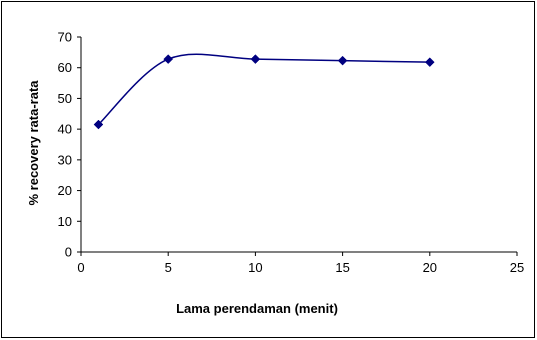 This screenshot has width=537, height=340. What do you see at coordinates (80, 267) in the screenshot?
I see `x-tick-label: 0` at bounding box center [80, 267].